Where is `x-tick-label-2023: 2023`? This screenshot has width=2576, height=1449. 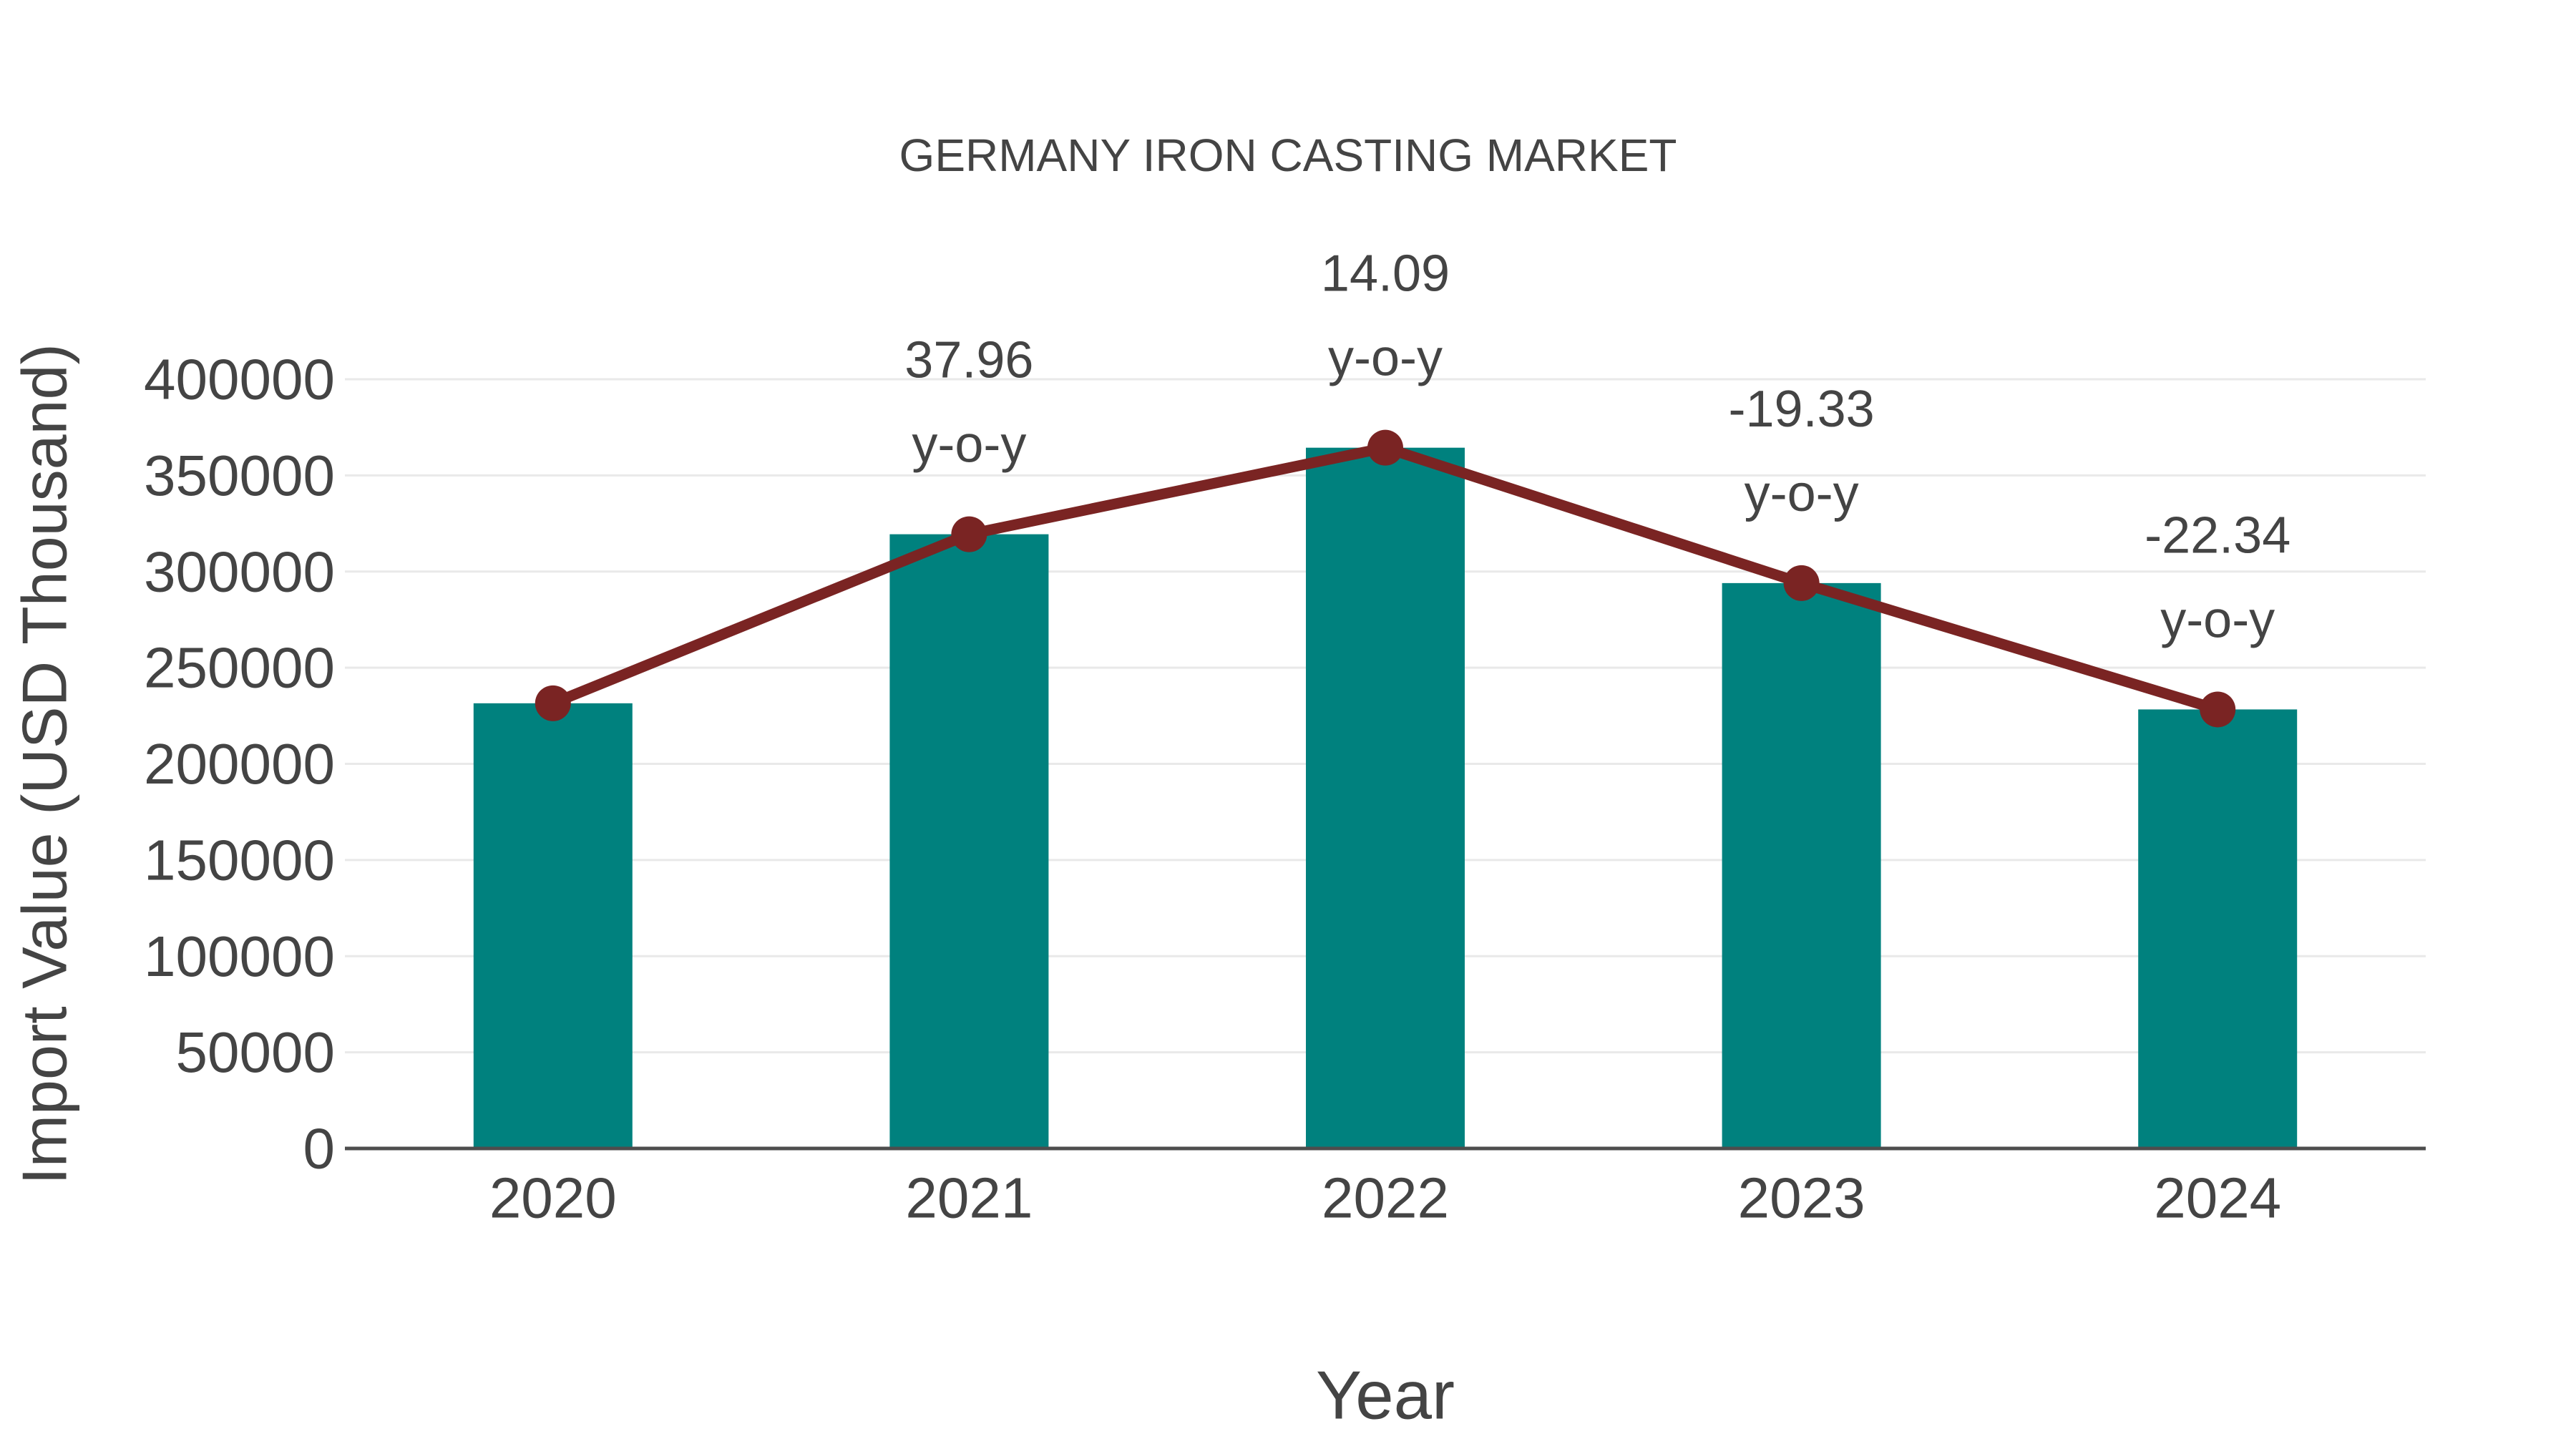
x-tick-label-2023: 2023 is located at coordinates (1801, 1198).